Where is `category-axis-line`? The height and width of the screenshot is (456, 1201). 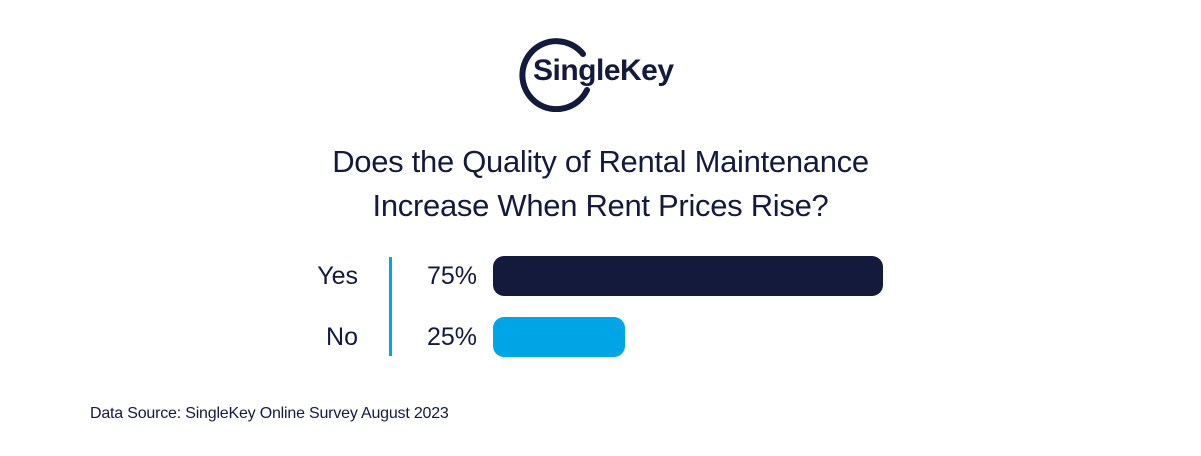
category-axis-line is located at coordinates (390, 306).